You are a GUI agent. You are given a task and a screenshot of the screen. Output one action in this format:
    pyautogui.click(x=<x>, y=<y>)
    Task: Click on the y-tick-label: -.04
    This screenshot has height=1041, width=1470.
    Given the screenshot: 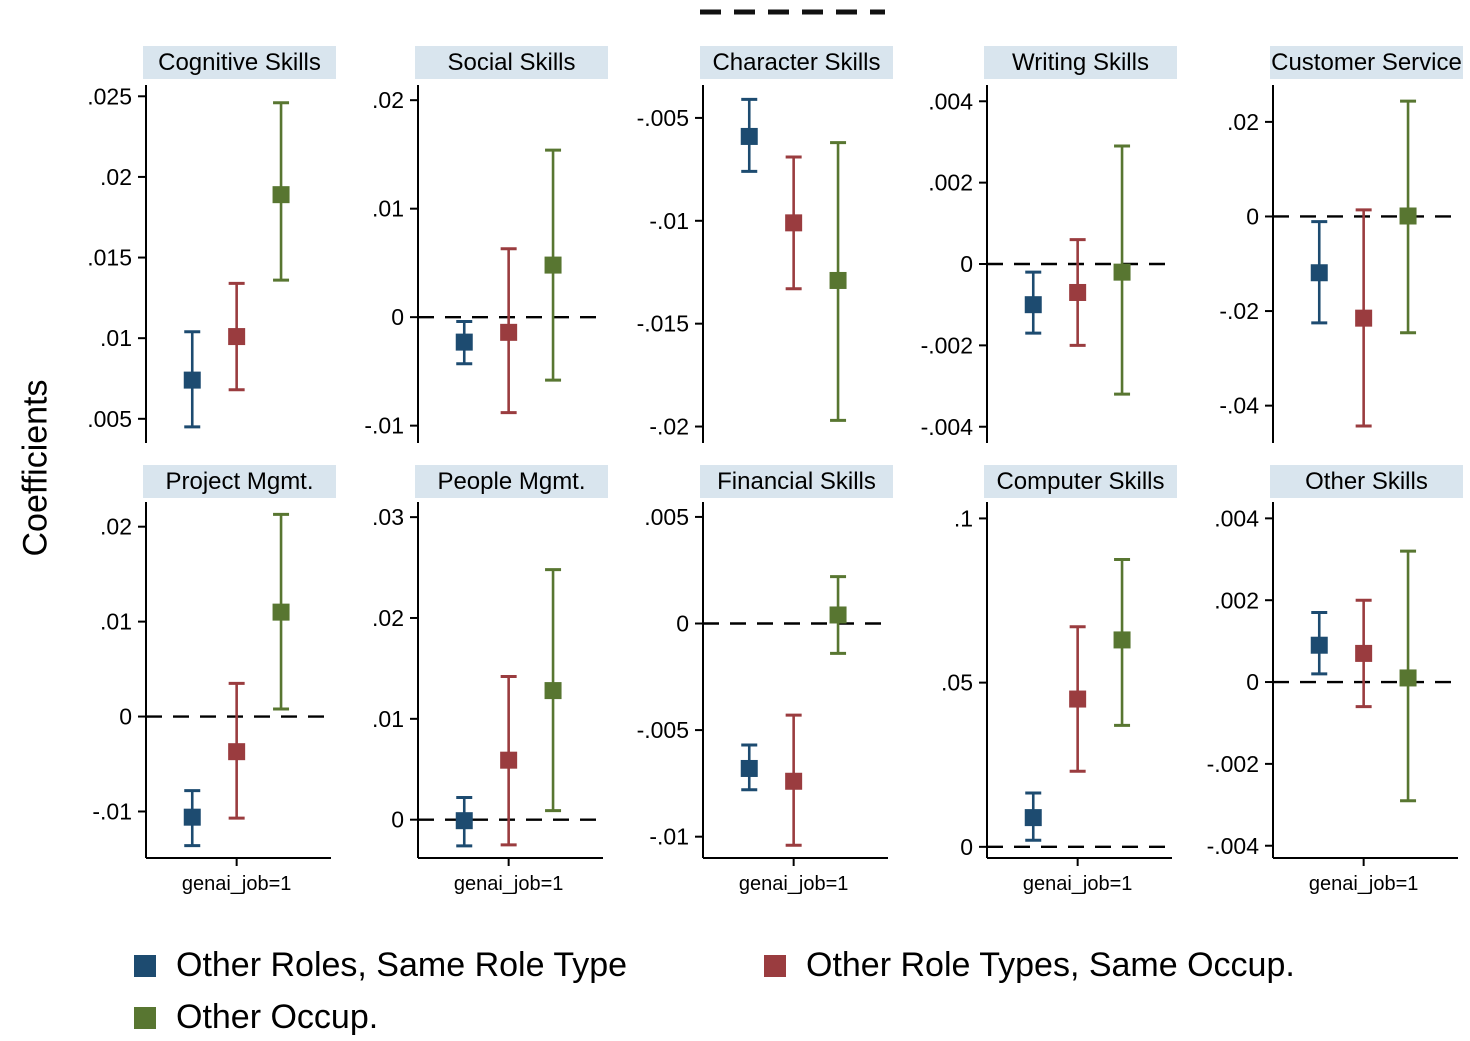 What is the action you would take?
    pyautogui.click(x=1239, y=406)
    